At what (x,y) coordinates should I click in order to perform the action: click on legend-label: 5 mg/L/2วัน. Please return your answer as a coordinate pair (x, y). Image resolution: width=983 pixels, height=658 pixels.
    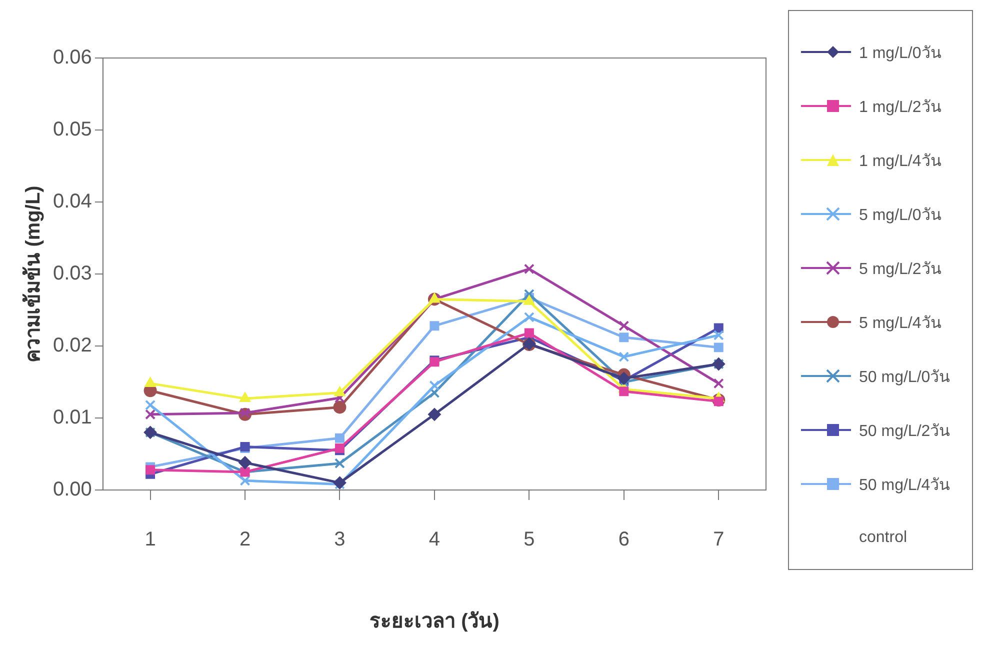
    Looking at the image, I should click on (900, 270).